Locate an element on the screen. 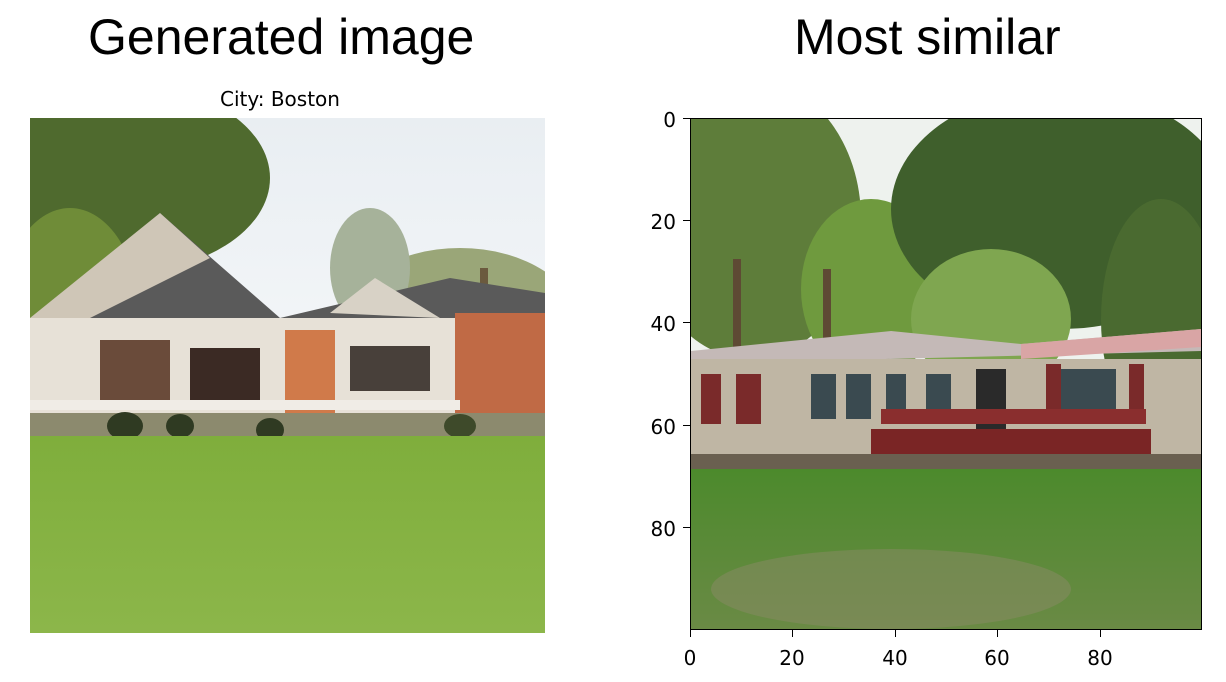 Image resolution: width=1226 pixels, height=682 pixels. x-tick-label: 60 is located at coordinates (997, 658).